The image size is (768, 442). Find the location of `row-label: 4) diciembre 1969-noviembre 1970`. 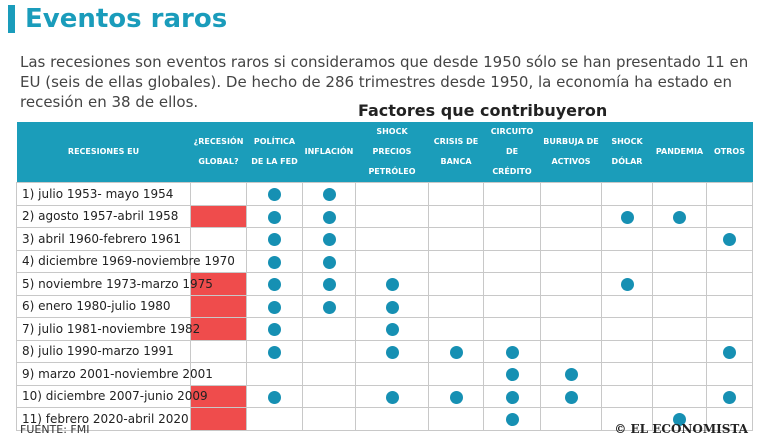

row-label: 4) diciembre 1969-noviembre 1970 is located at coordinates (125, 261).